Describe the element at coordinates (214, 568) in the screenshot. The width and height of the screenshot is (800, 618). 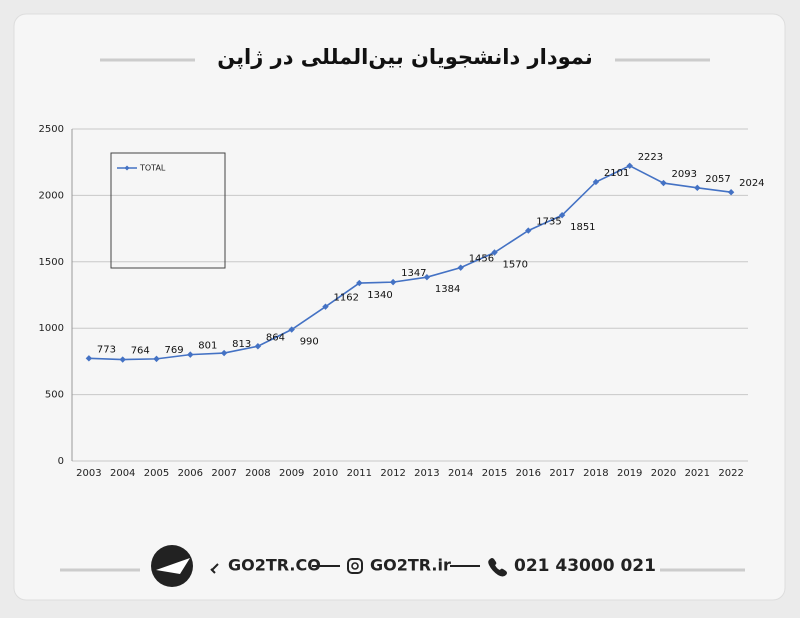
I see `link-icon` at that location.